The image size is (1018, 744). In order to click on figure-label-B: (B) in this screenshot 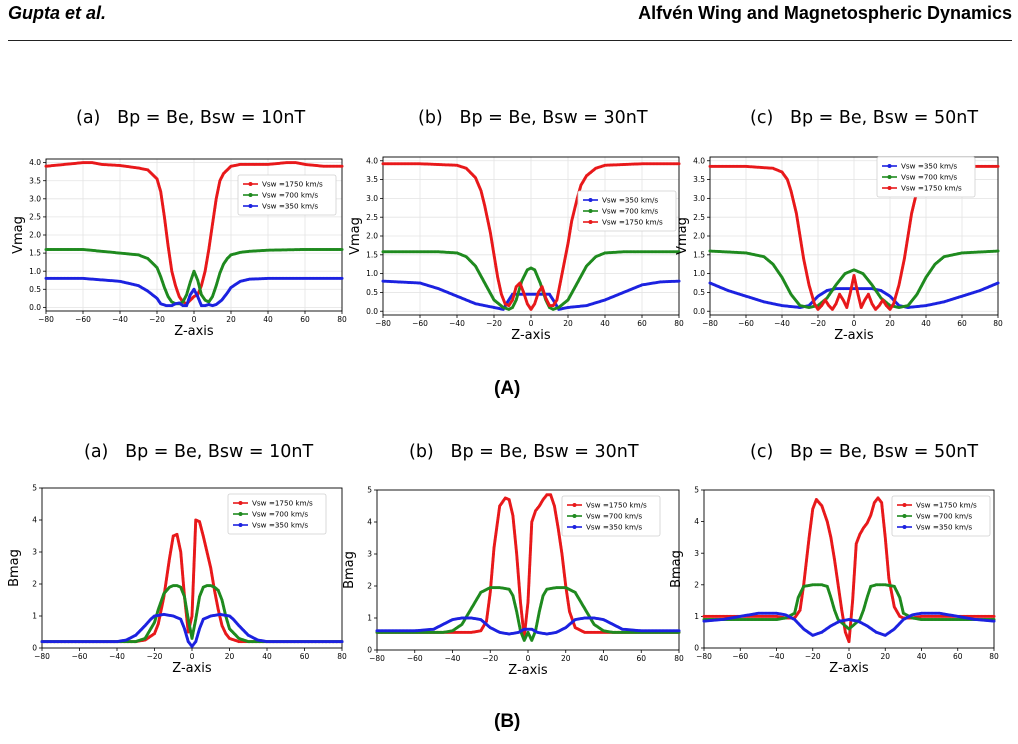, I will do `click(507, 721)`.